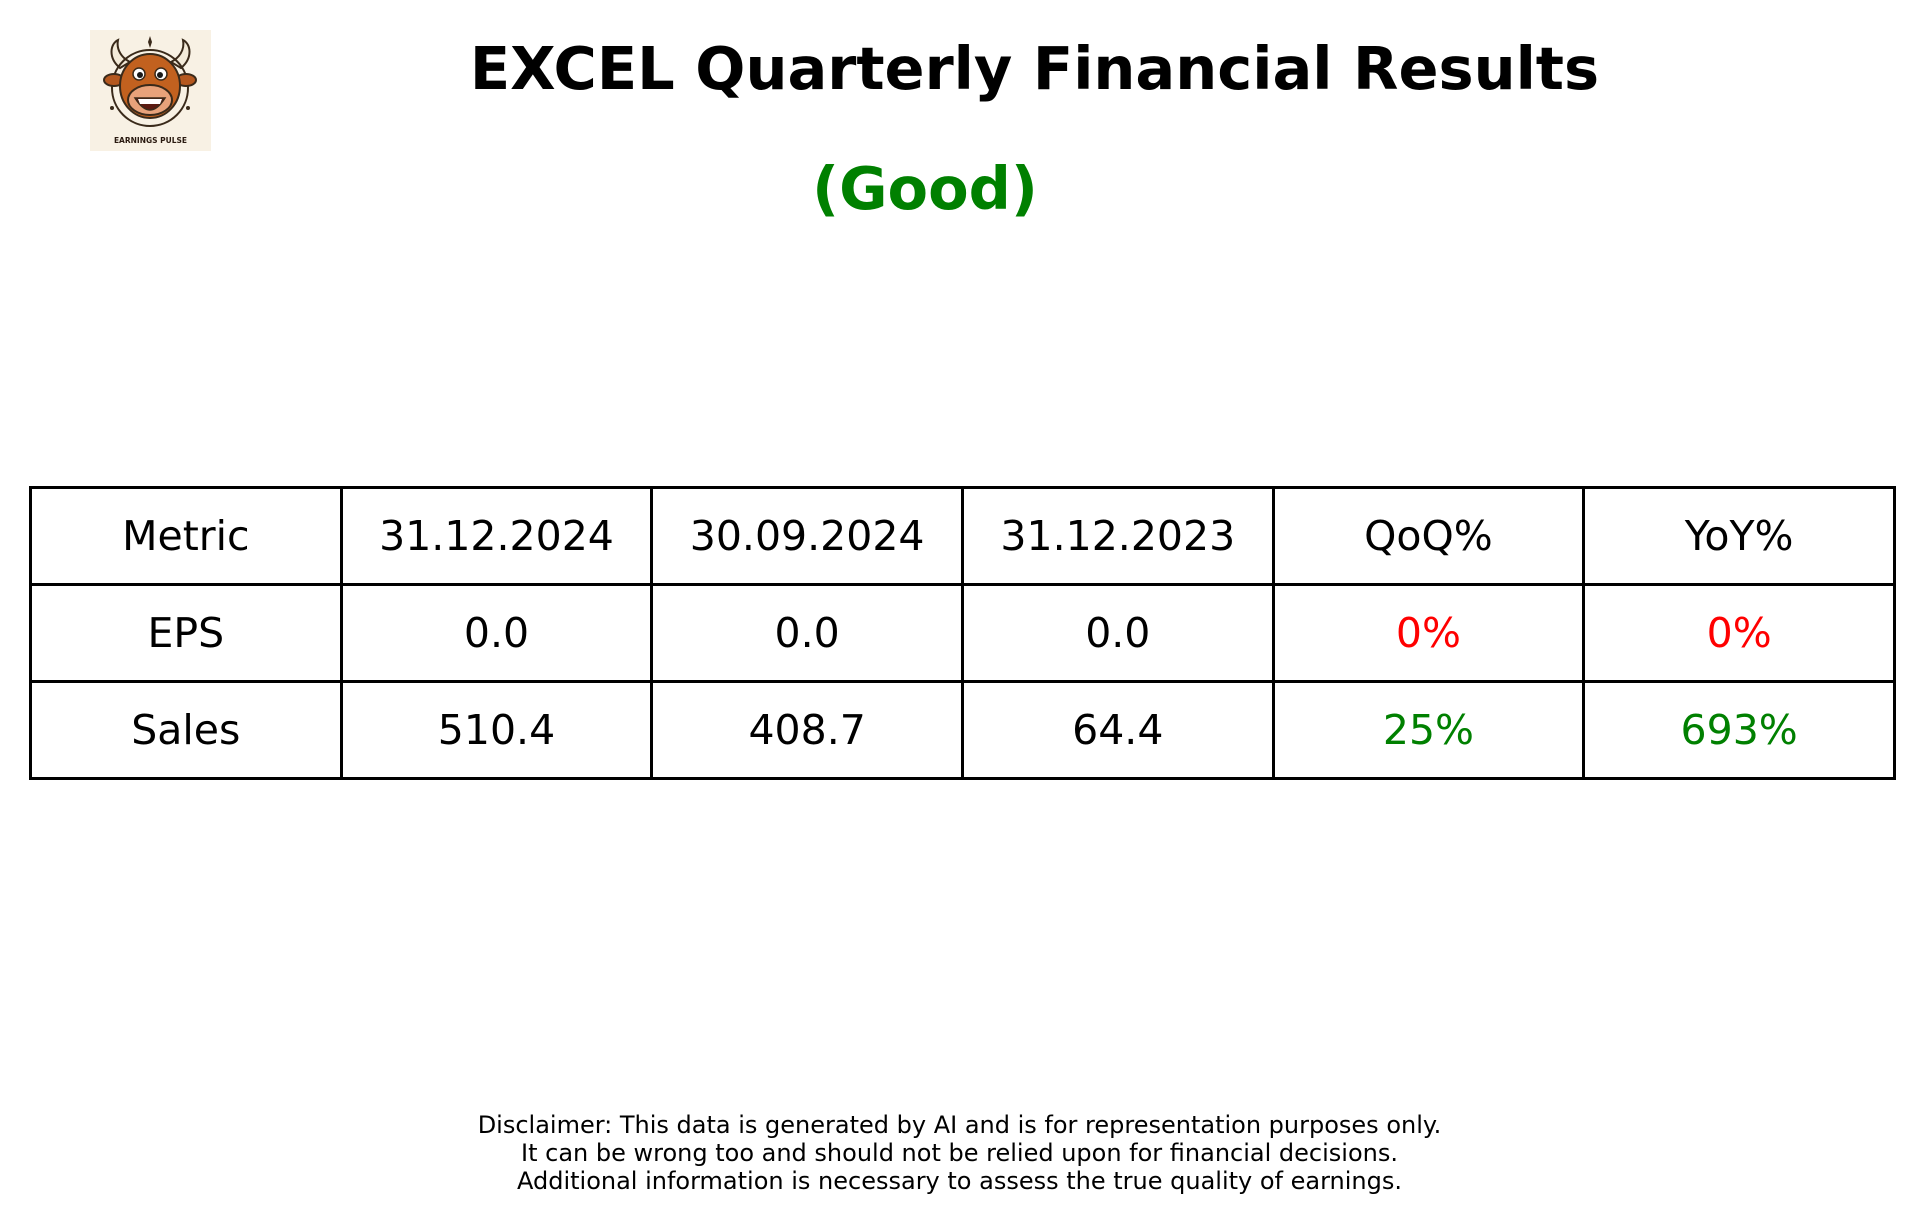 The width and height of the screenshot is (1919, 1220). What do you see at coordinates (1117, 536) in the screenshot?
I see `header-cell-year-ago-quarter: 31.12.2023` at bounding box center [1117, 536].